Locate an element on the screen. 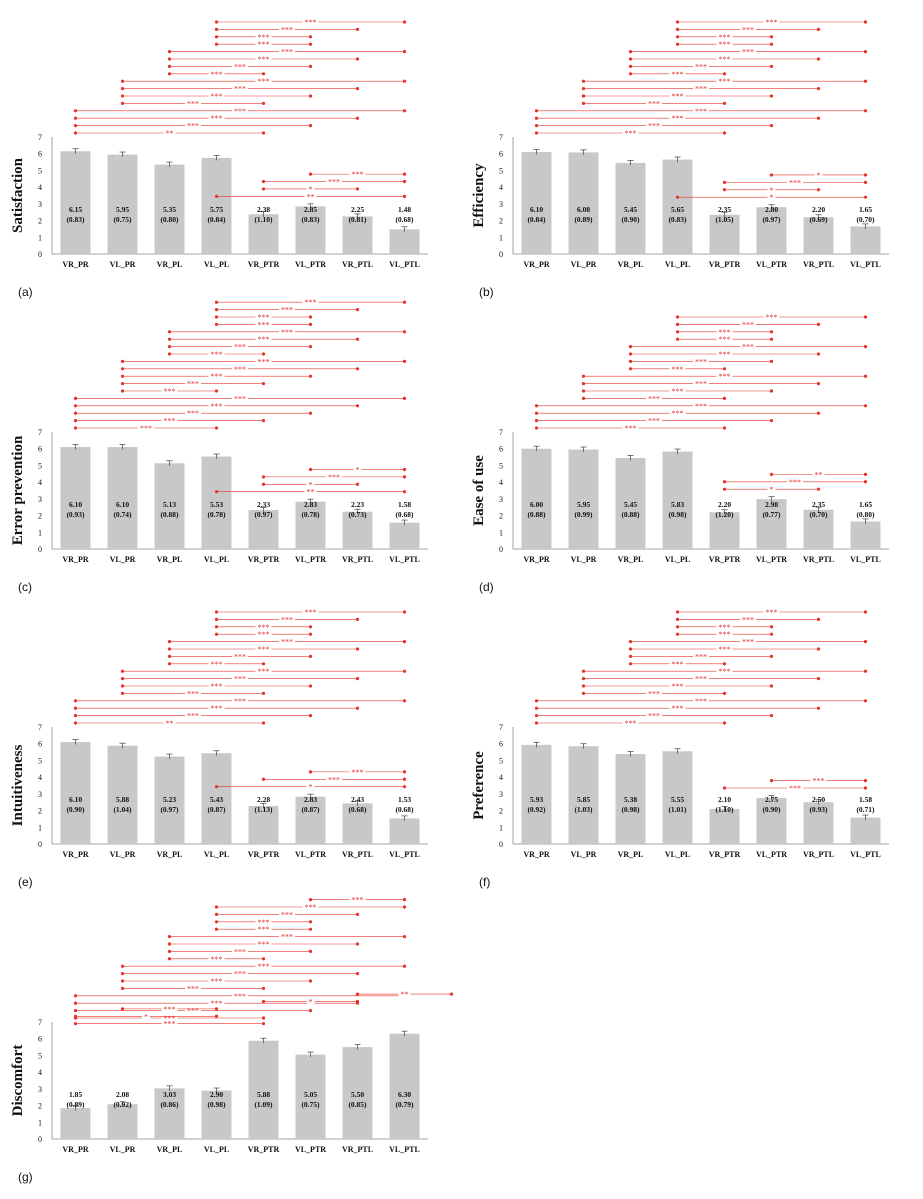 The height and width of the screenshot is (1199, 923). x-tick-label: VR_PL is located at coordinates (631, 854).